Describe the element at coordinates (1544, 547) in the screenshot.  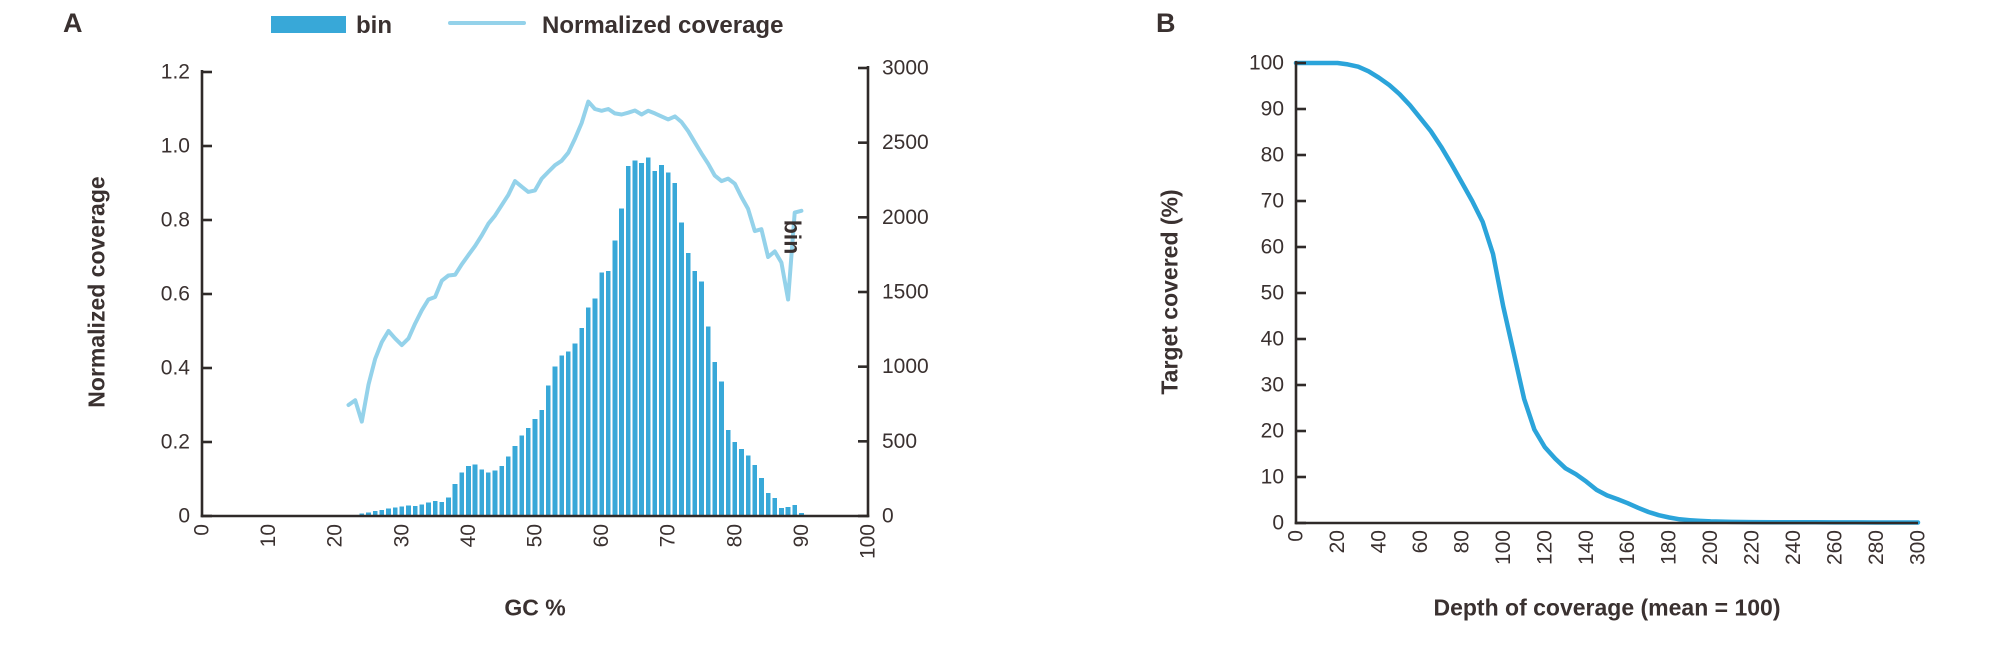
I see `svg-text: 120` at that location.